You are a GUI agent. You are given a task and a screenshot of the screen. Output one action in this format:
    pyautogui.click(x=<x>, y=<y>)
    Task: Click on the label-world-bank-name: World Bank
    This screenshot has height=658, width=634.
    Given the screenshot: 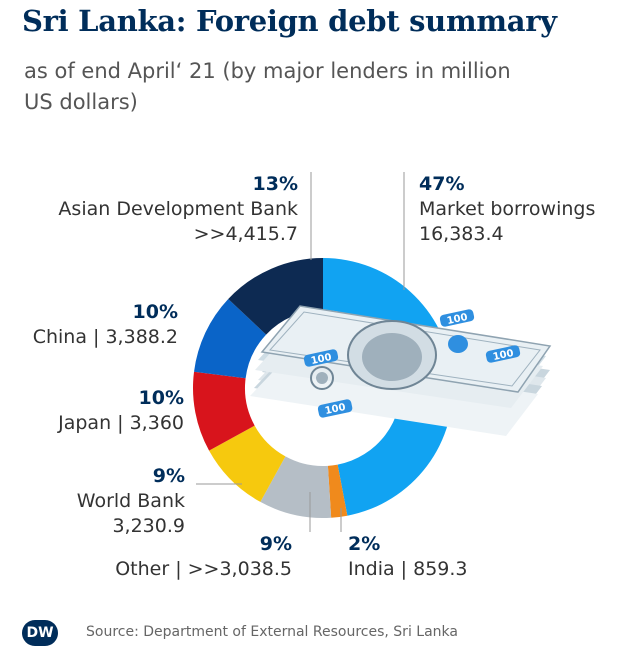 What is the action you would take?
    pyautogui.click(x=130, y=501)
    